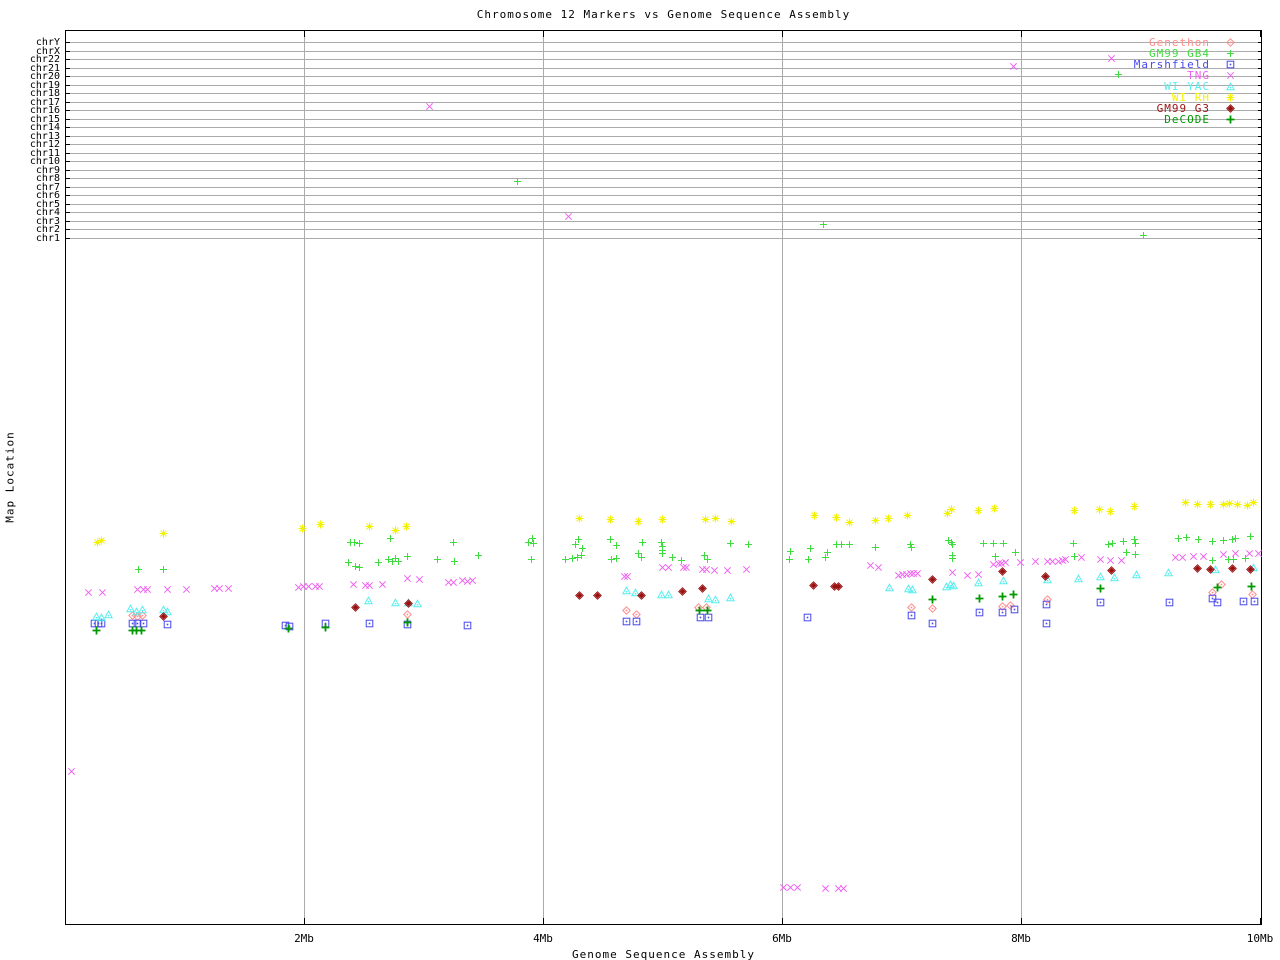 This screenshot has width=1280, height=960. What do you see at coordinates (304, 938) in the screenshot?
I see `x-tick-label: 2Mb` at bounding box center [304, 938].